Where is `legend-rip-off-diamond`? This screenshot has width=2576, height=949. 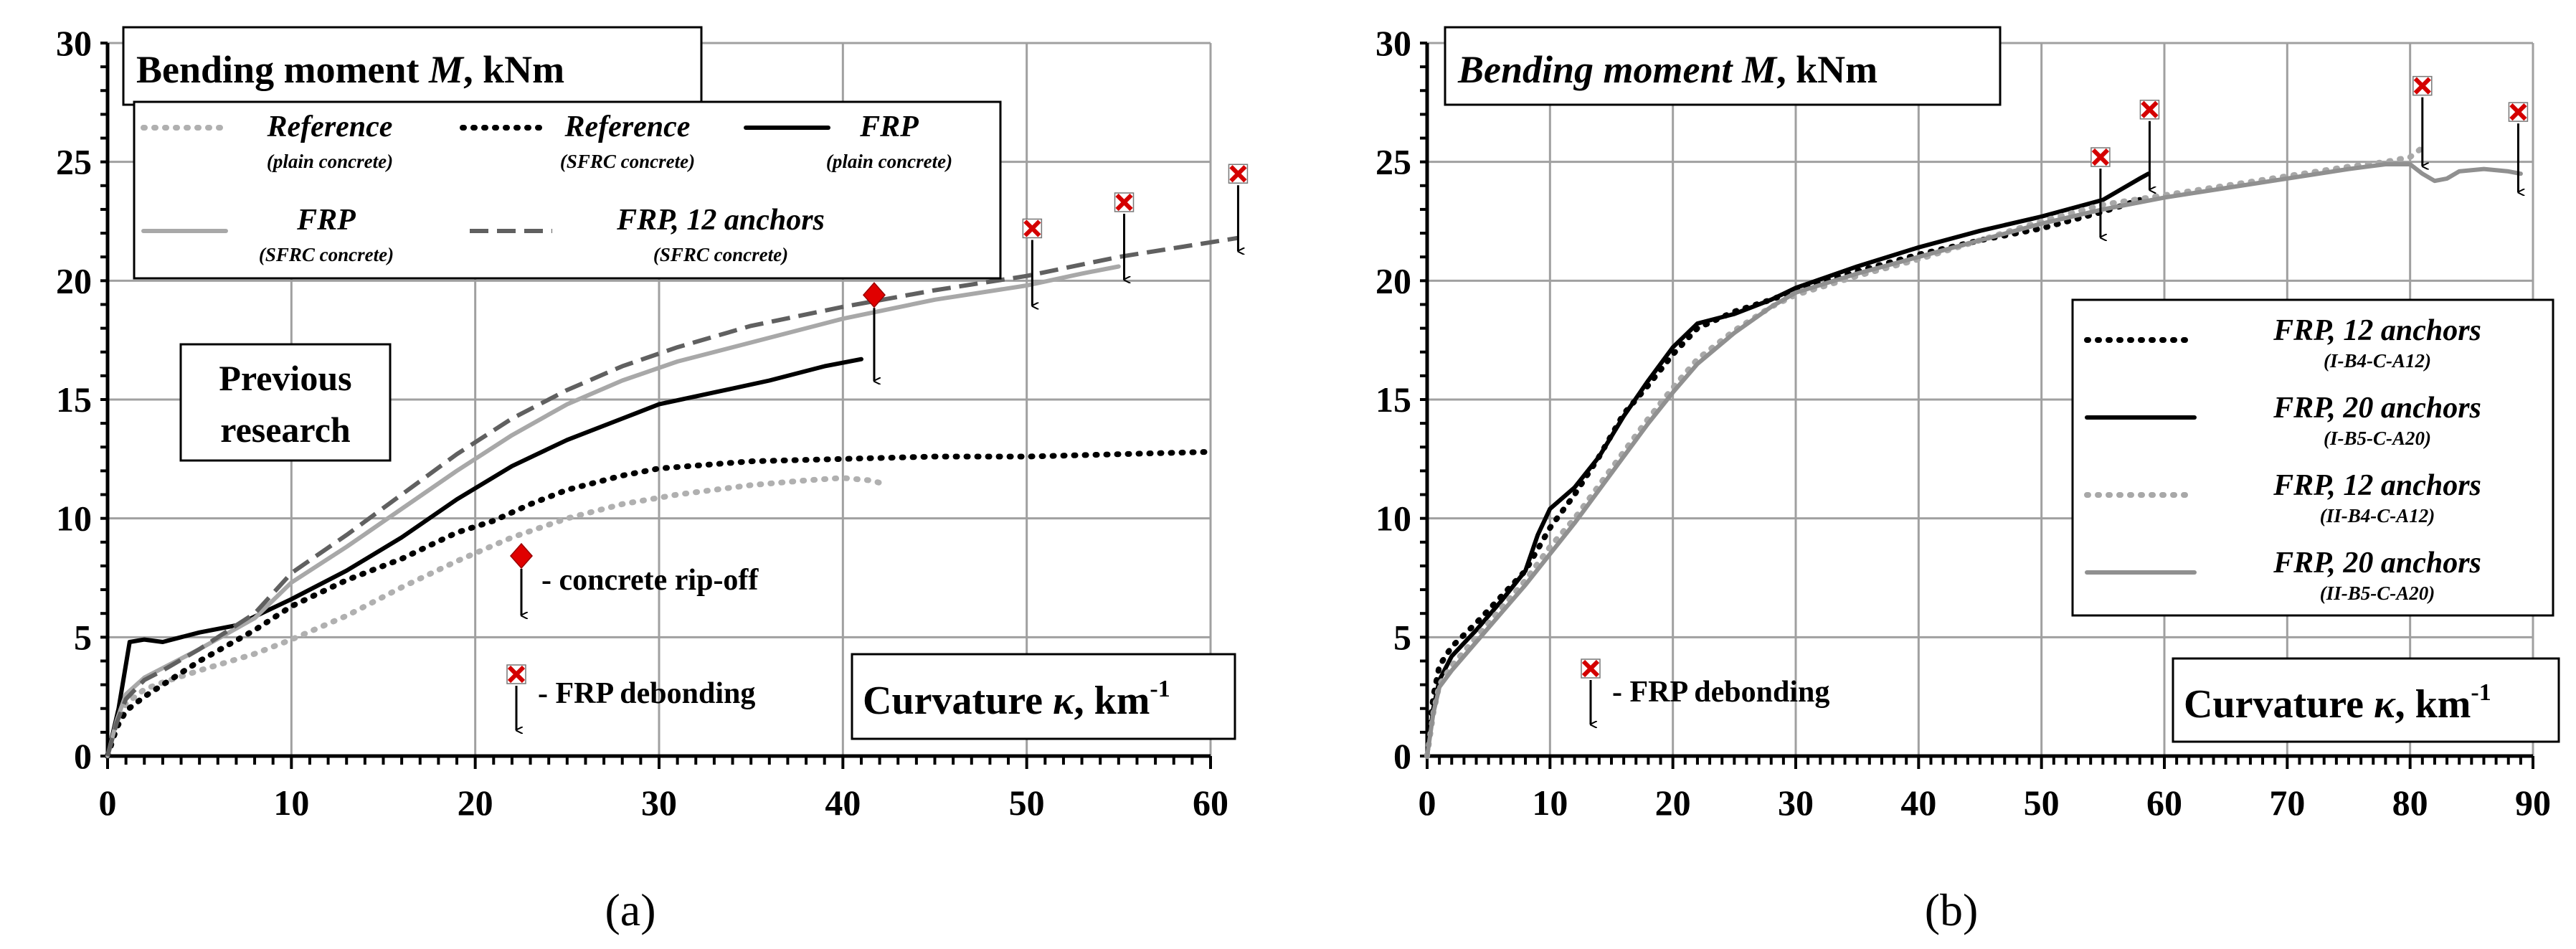
legend-rip-off-diamond is located at coordinates (521, 556).